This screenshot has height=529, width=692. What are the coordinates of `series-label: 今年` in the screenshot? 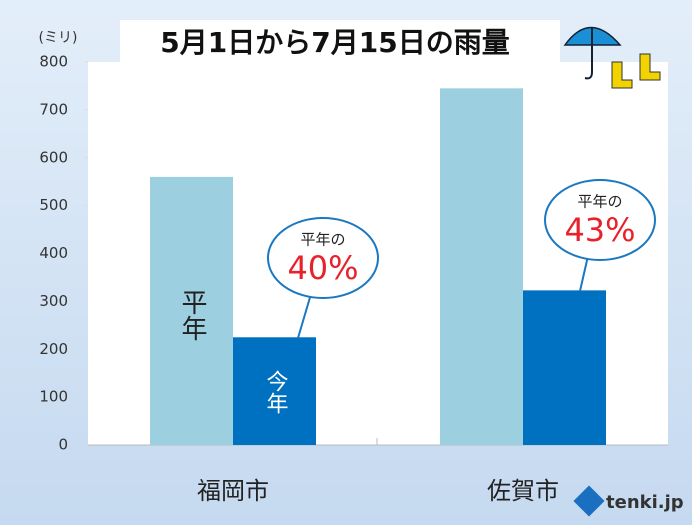 It's located at (276, 392).